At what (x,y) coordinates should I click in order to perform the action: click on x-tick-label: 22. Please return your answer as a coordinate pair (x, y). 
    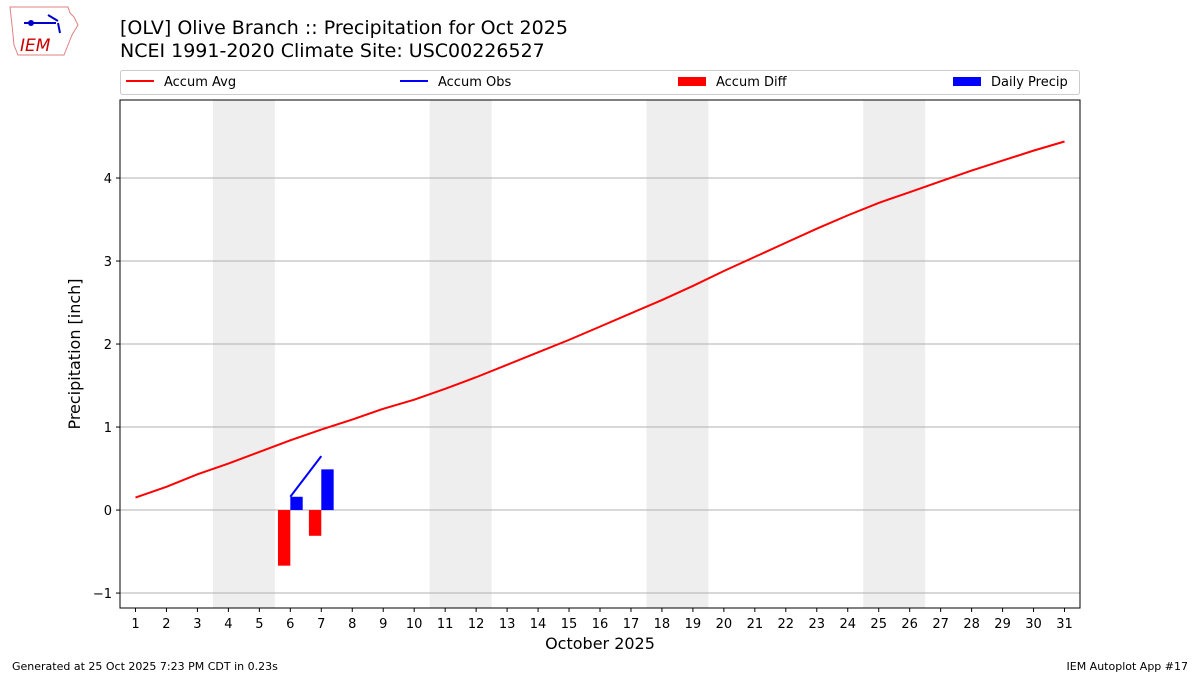
    Looking at the image, I should click on (786, 624).